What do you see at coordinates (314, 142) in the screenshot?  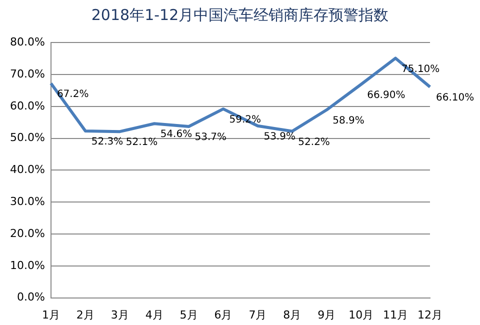 I see `data-label: 52.2%` at bounding box center [314, 142].